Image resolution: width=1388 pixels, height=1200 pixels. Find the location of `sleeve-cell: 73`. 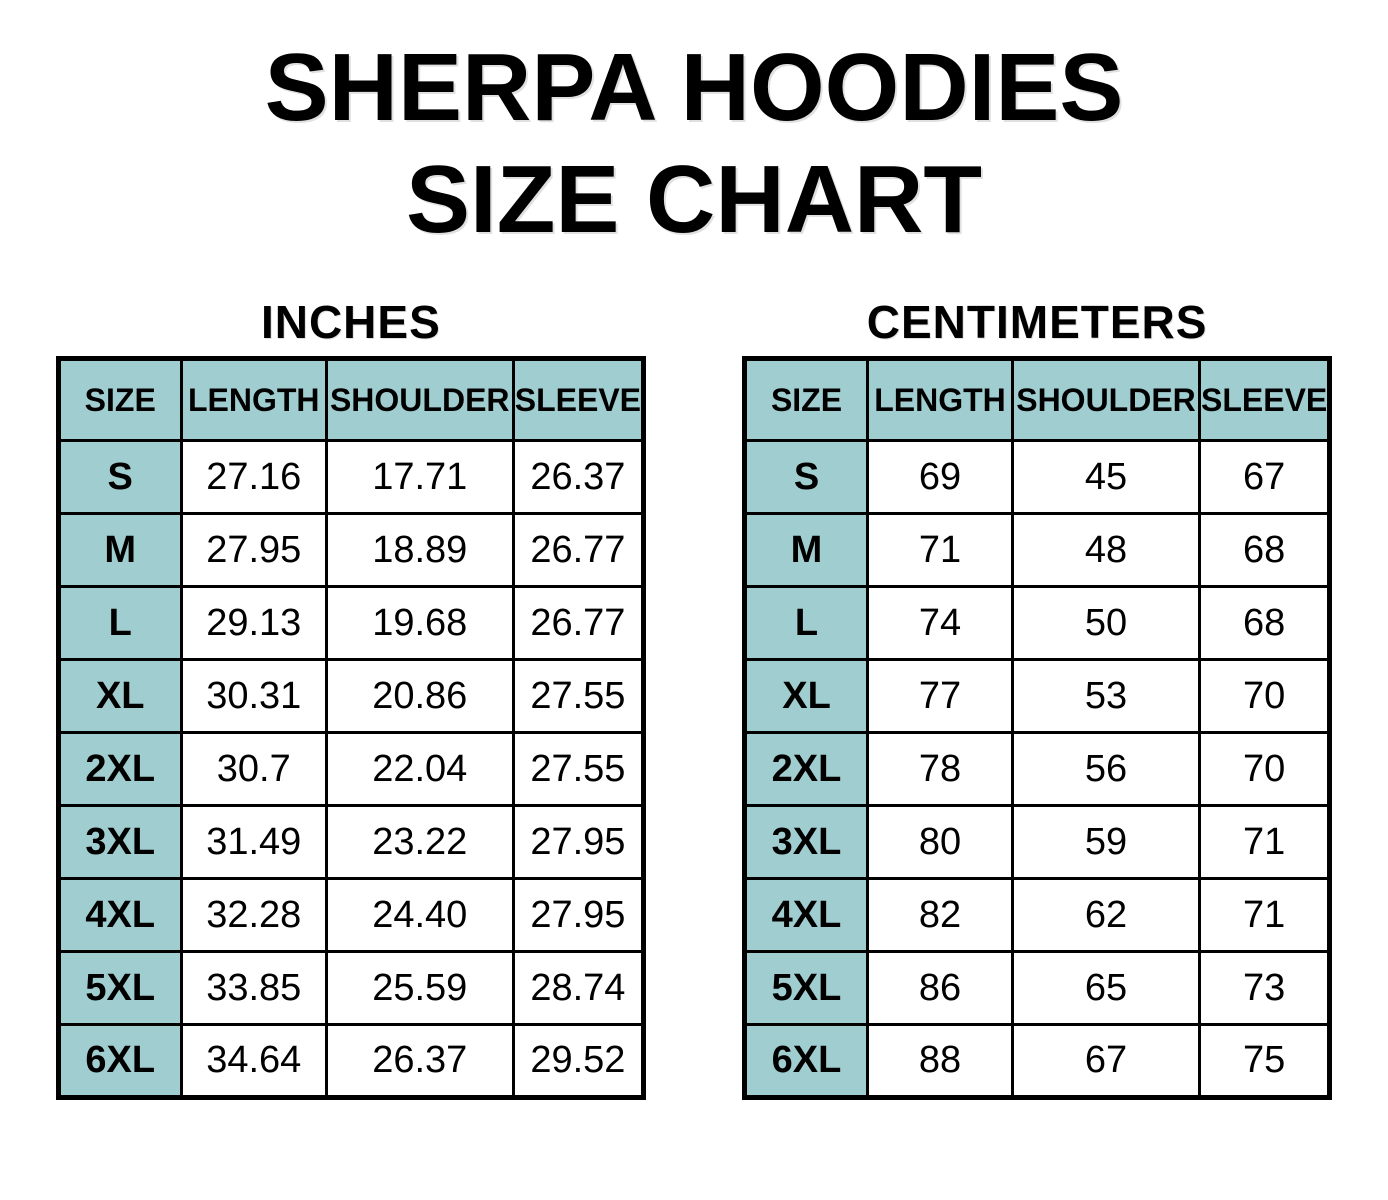

sleeve-cell: 73 is located at coordinates (1264, 988).